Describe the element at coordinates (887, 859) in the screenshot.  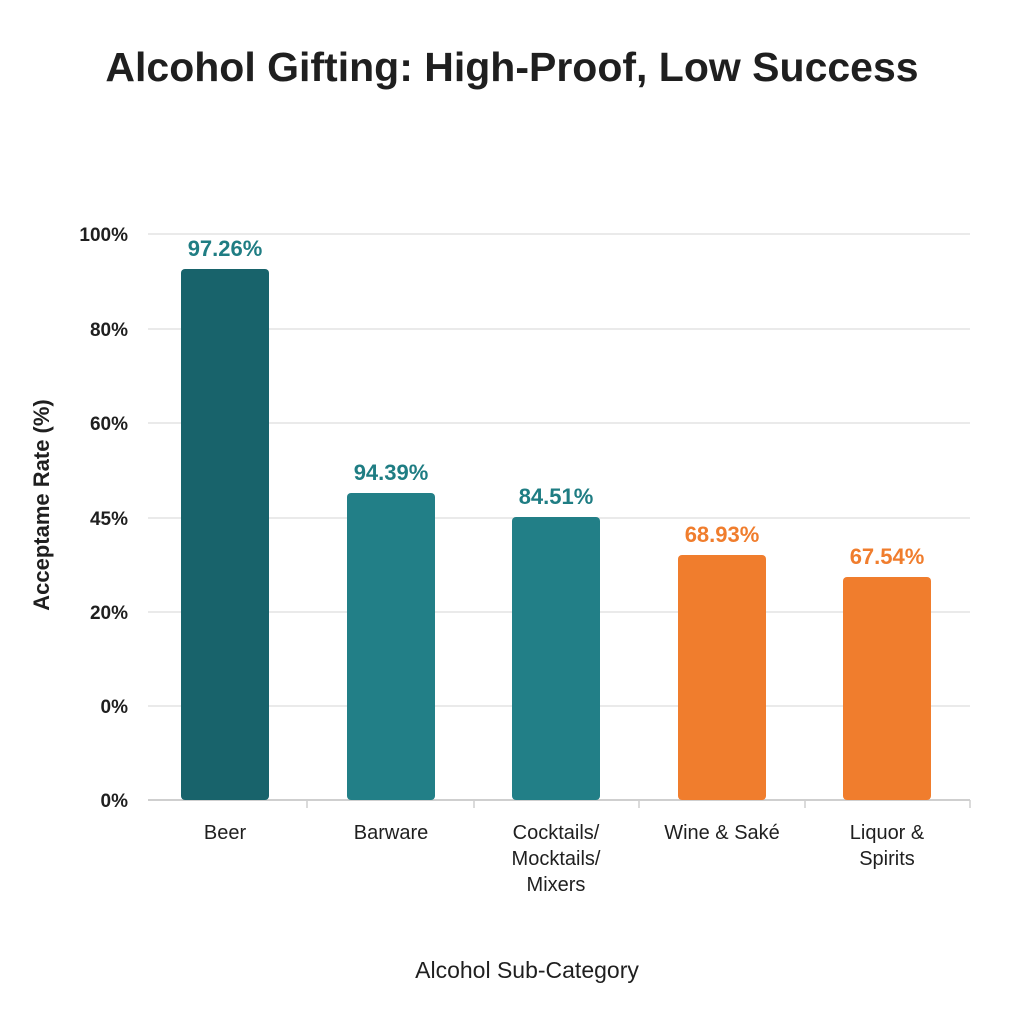
I see `x-tick-label-line: Spirits` at that location.